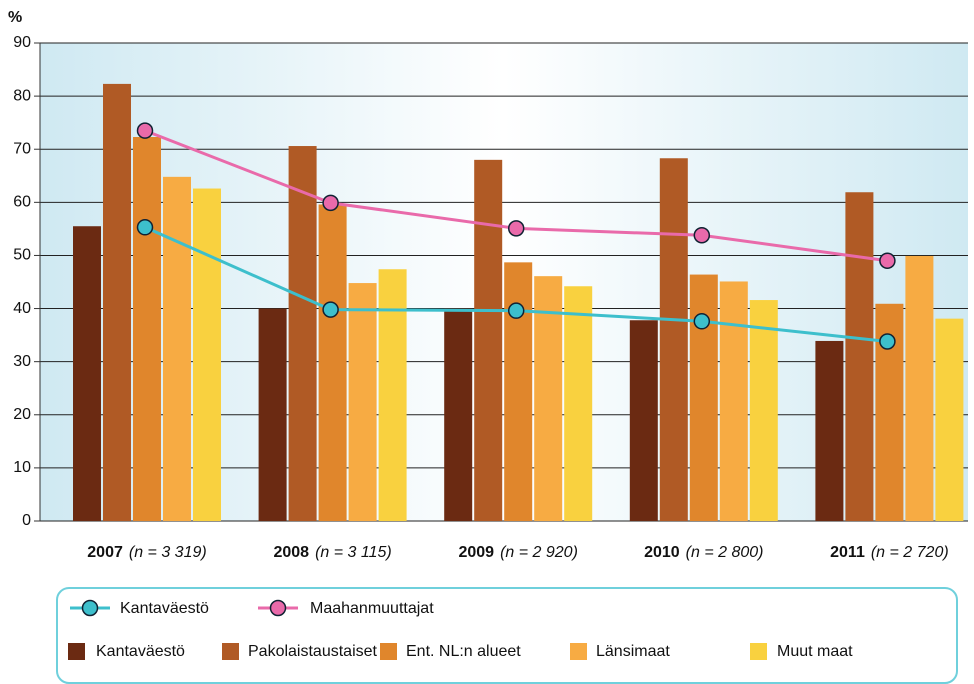 This screenshot has height=684, width=974. I want to click on category-year: 2010, so click(662, 552).